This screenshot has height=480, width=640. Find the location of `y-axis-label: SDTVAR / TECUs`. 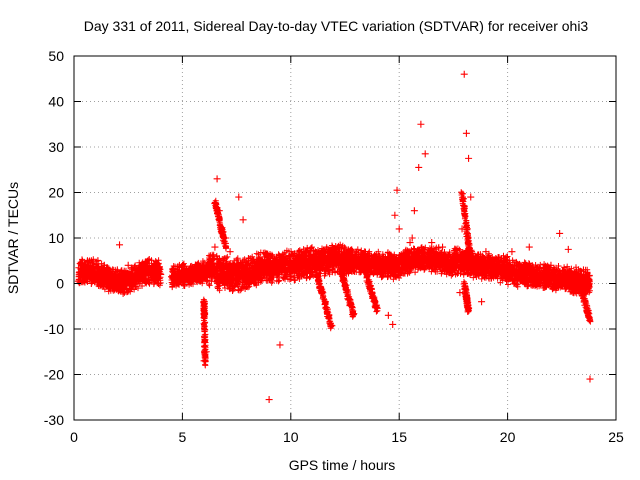

y-axis-label: SDTVAR / TECUs is located at coordinates (13, 238).